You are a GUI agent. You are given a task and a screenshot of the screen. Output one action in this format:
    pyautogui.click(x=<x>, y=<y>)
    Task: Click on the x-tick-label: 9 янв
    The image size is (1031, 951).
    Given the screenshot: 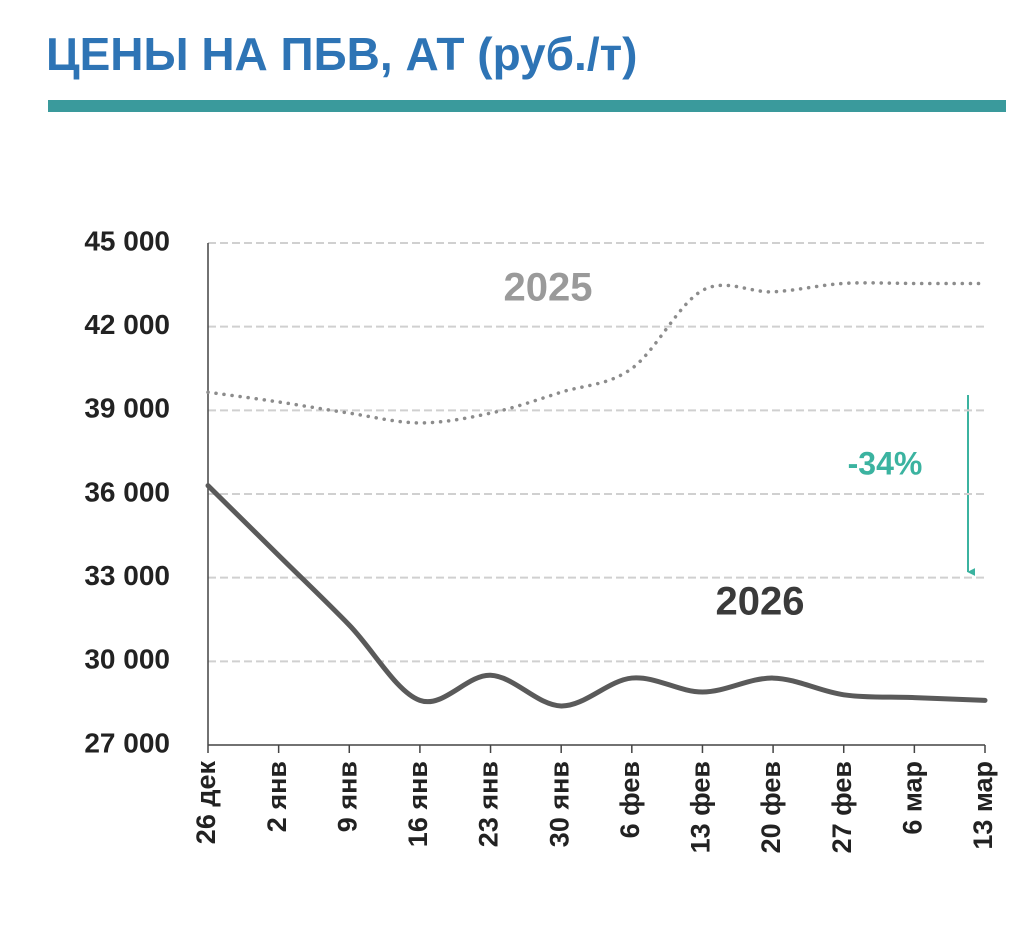 What is the action you would take?
    pyautogui.click(x=347, y=796)
    